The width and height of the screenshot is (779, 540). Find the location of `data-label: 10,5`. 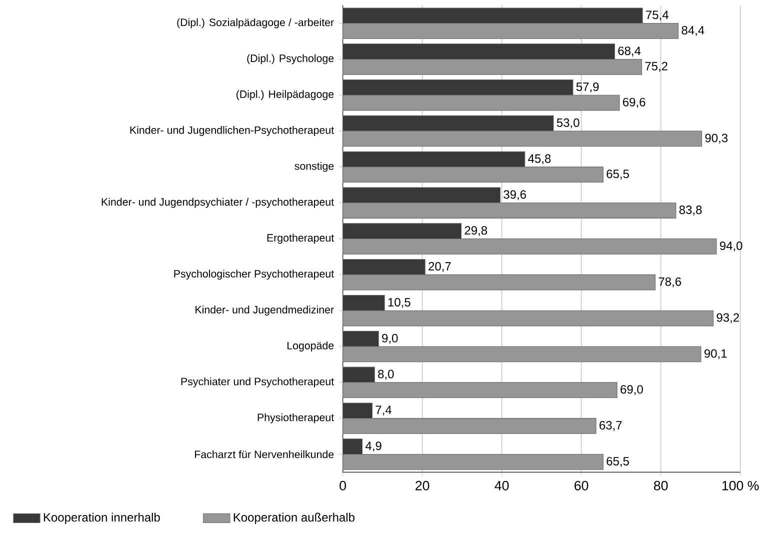

data-label: 10,5 is located at coordinates (399, 303).